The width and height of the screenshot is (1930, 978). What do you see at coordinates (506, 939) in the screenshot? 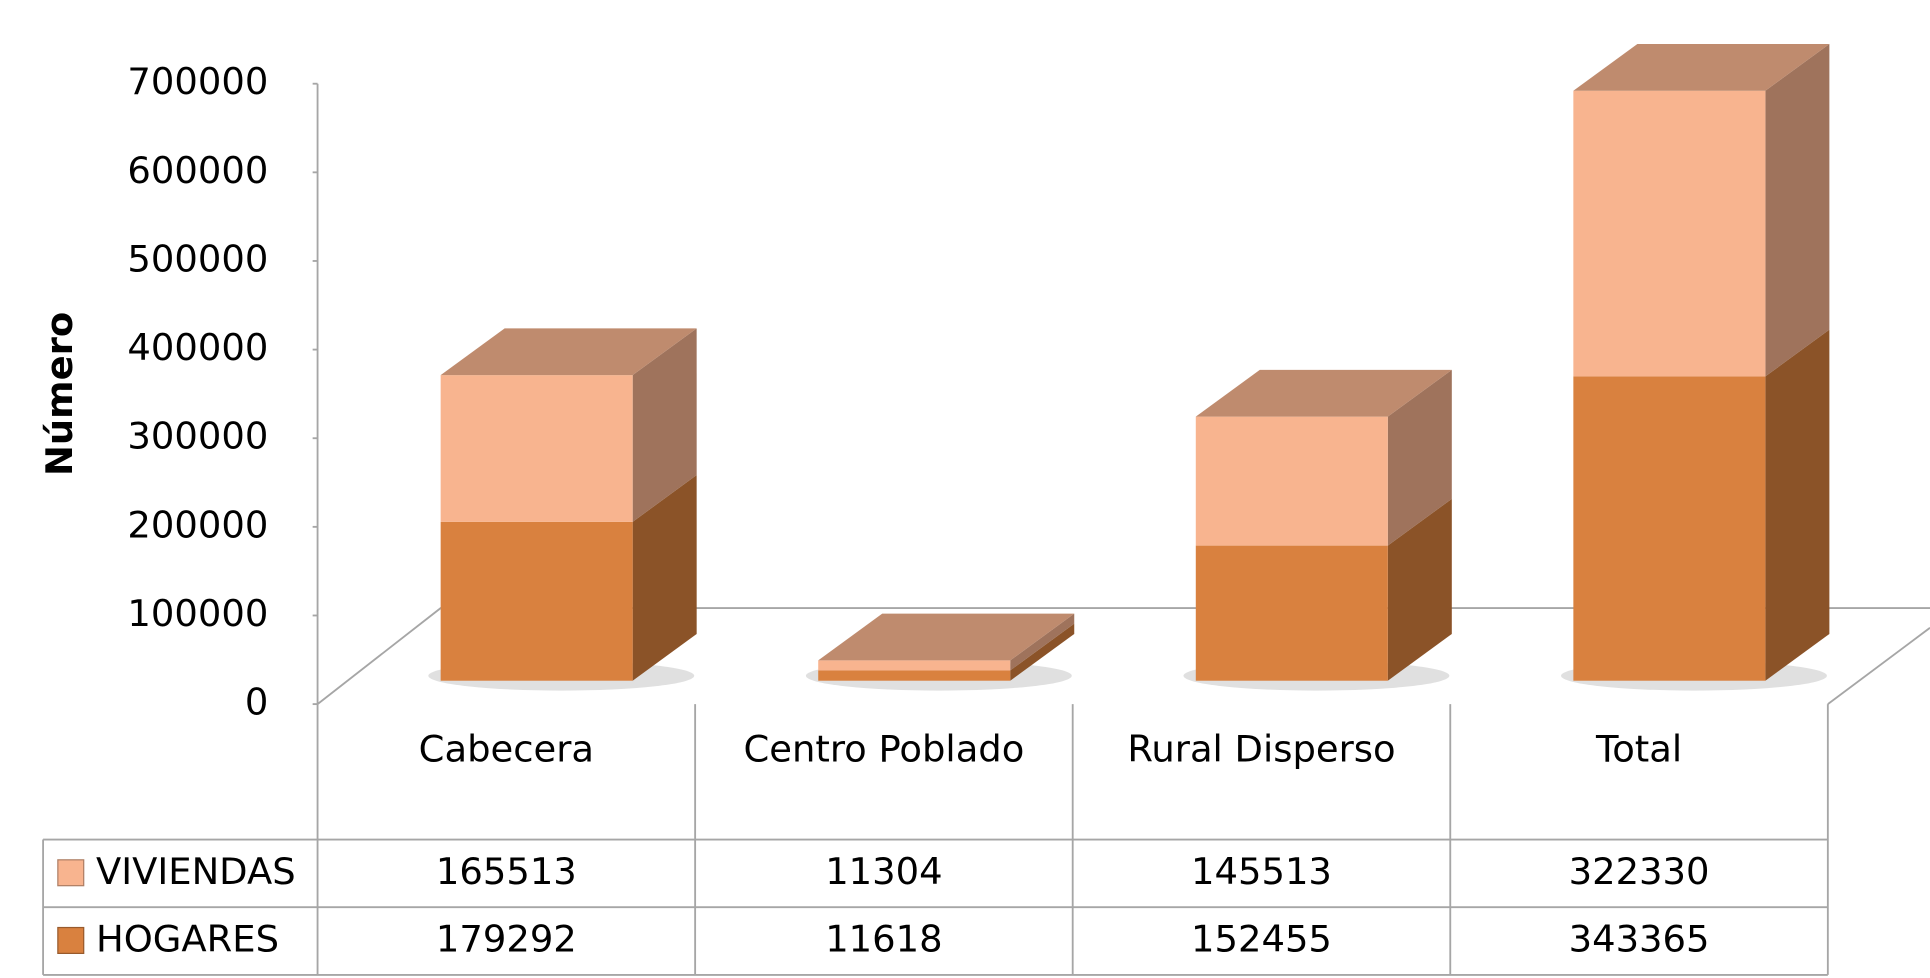
I see `table-value: 179292` at bounding box center [506, 939].